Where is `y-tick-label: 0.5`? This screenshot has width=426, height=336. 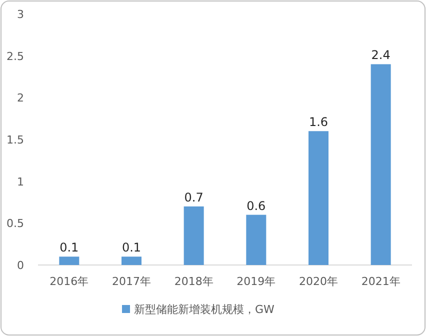
y-tick-label: 0.5 is located at coordinates (15, 223).